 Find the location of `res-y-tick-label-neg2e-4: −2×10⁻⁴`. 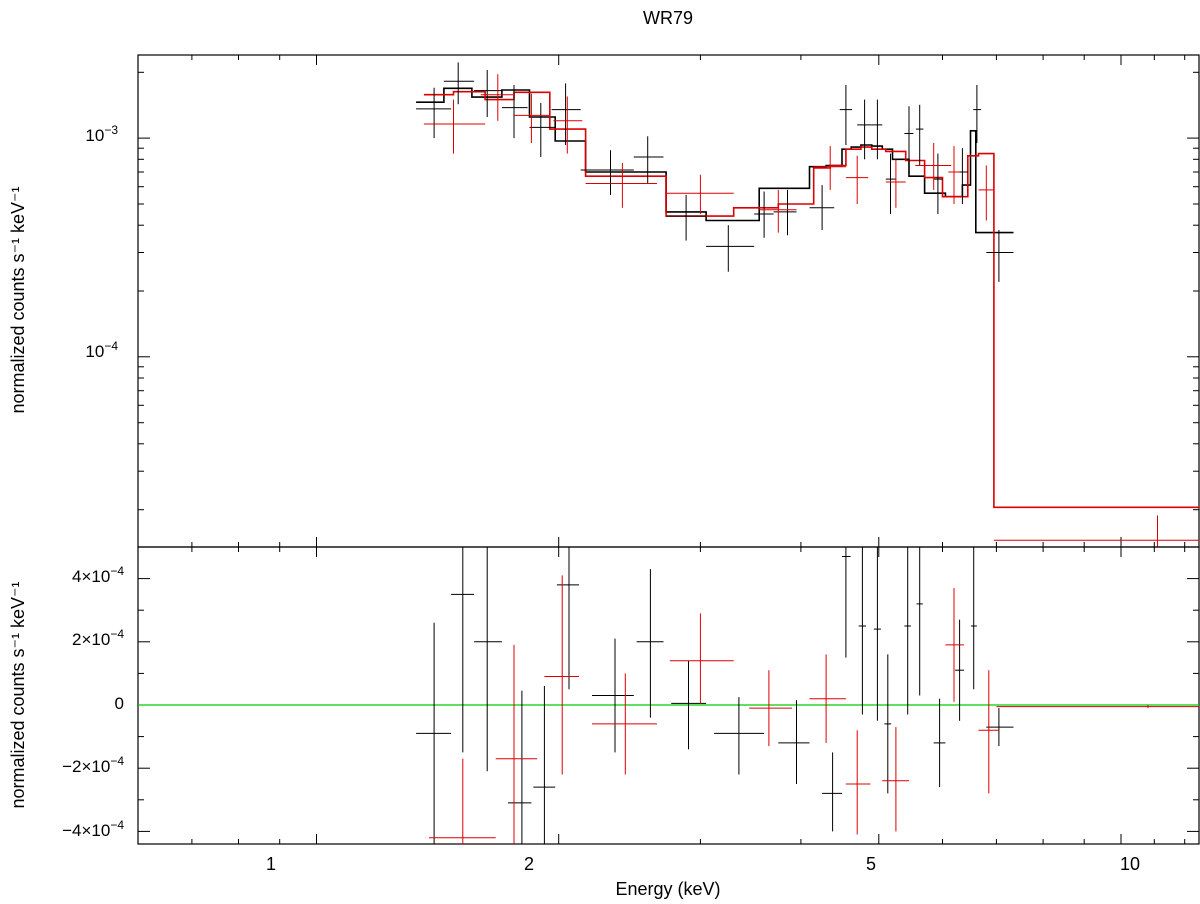

res-y-tick-label-neg2e-4: −2×10⁻⁴ is located at coordinates (93, 765).